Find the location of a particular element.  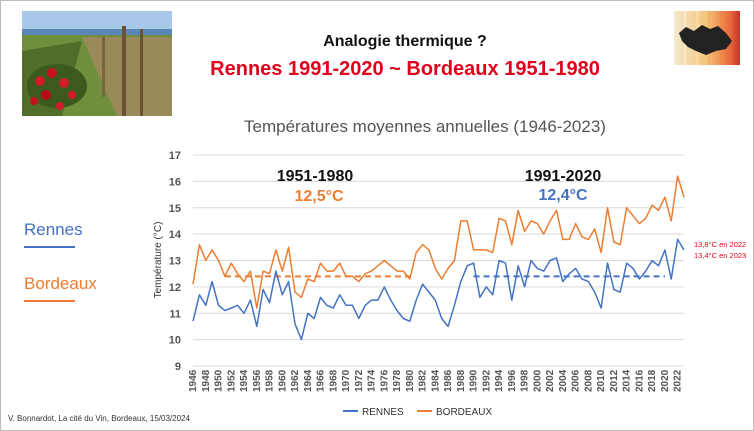

x-tick-label: 2008 is located at coordinates (588, 380).